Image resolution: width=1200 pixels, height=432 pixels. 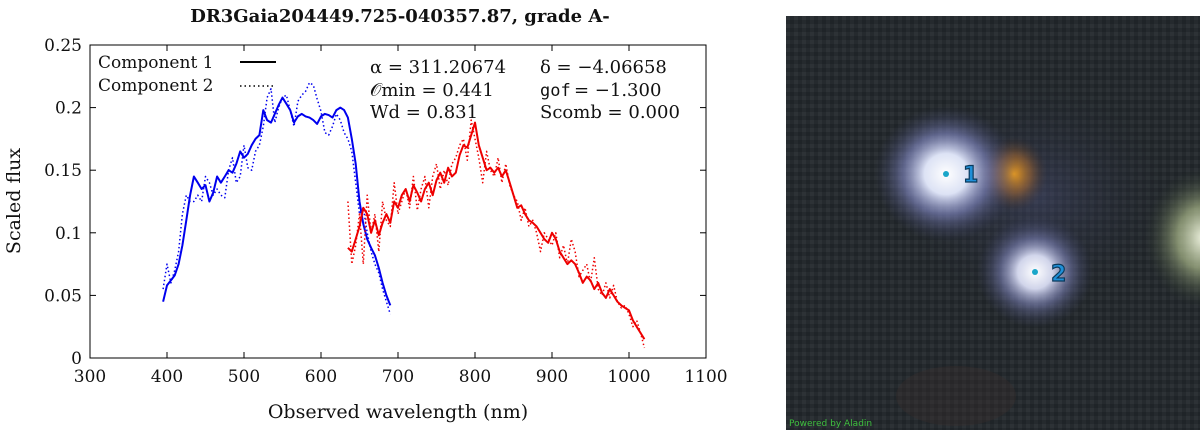 I want to click on aladin-credit: Powered by Aladin, so click(x=830, y=424).